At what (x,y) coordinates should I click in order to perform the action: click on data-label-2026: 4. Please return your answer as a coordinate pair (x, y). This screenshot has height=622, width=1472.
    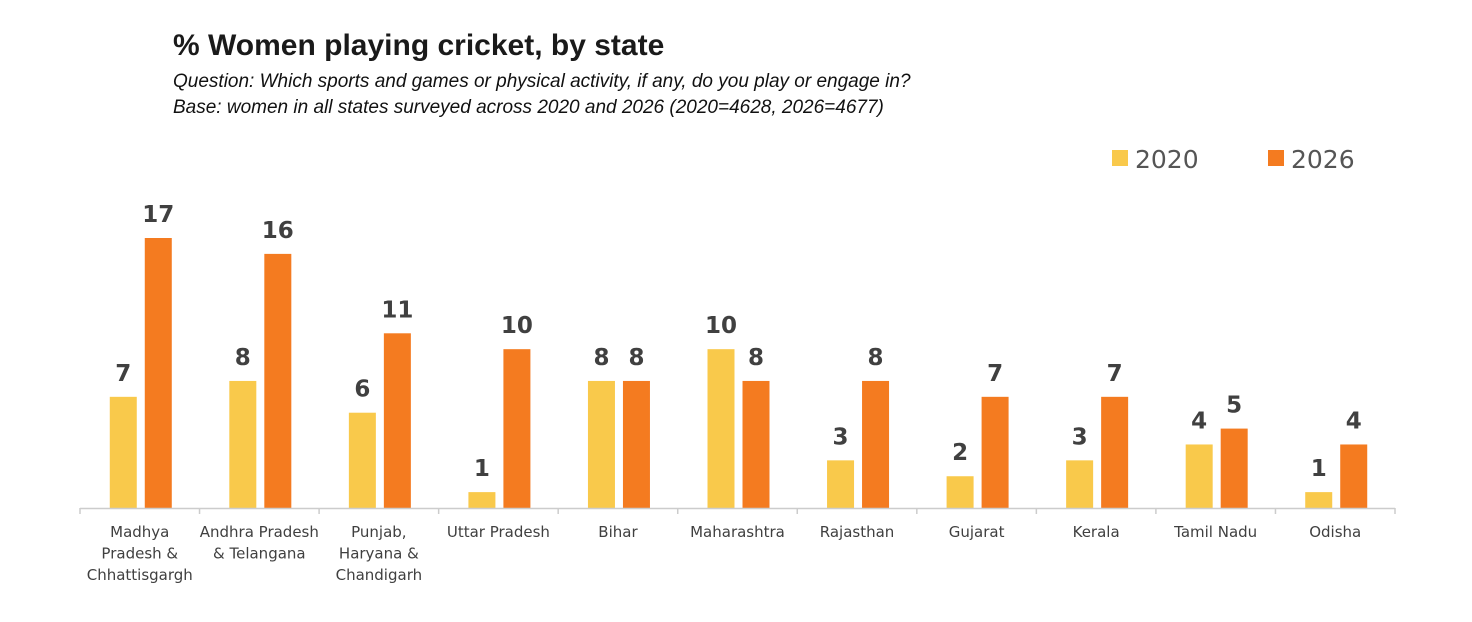
    Looking at the image, I should click on (1354, 421).